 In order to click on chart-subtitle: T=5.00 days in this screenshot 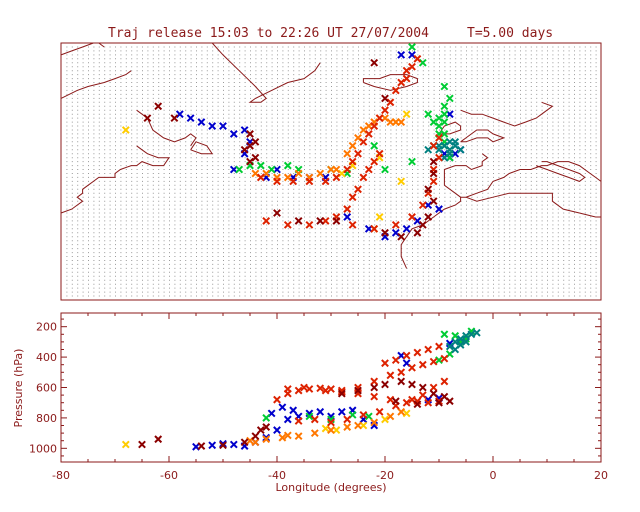, I will do `click(510, 33)`.